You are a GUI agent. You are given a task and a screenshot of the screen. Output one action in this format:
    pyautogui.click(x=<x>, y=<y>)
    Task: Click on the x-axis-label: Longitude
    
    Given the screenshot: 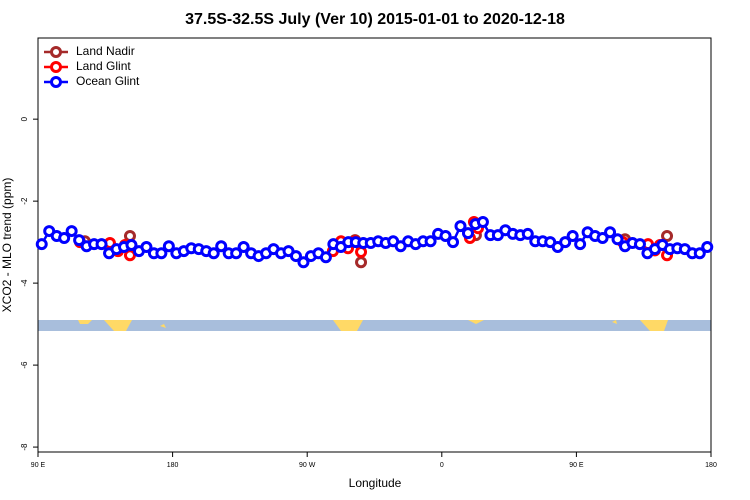 What is the action you would take?
    pyautogui.click(x=375, y=483)
    